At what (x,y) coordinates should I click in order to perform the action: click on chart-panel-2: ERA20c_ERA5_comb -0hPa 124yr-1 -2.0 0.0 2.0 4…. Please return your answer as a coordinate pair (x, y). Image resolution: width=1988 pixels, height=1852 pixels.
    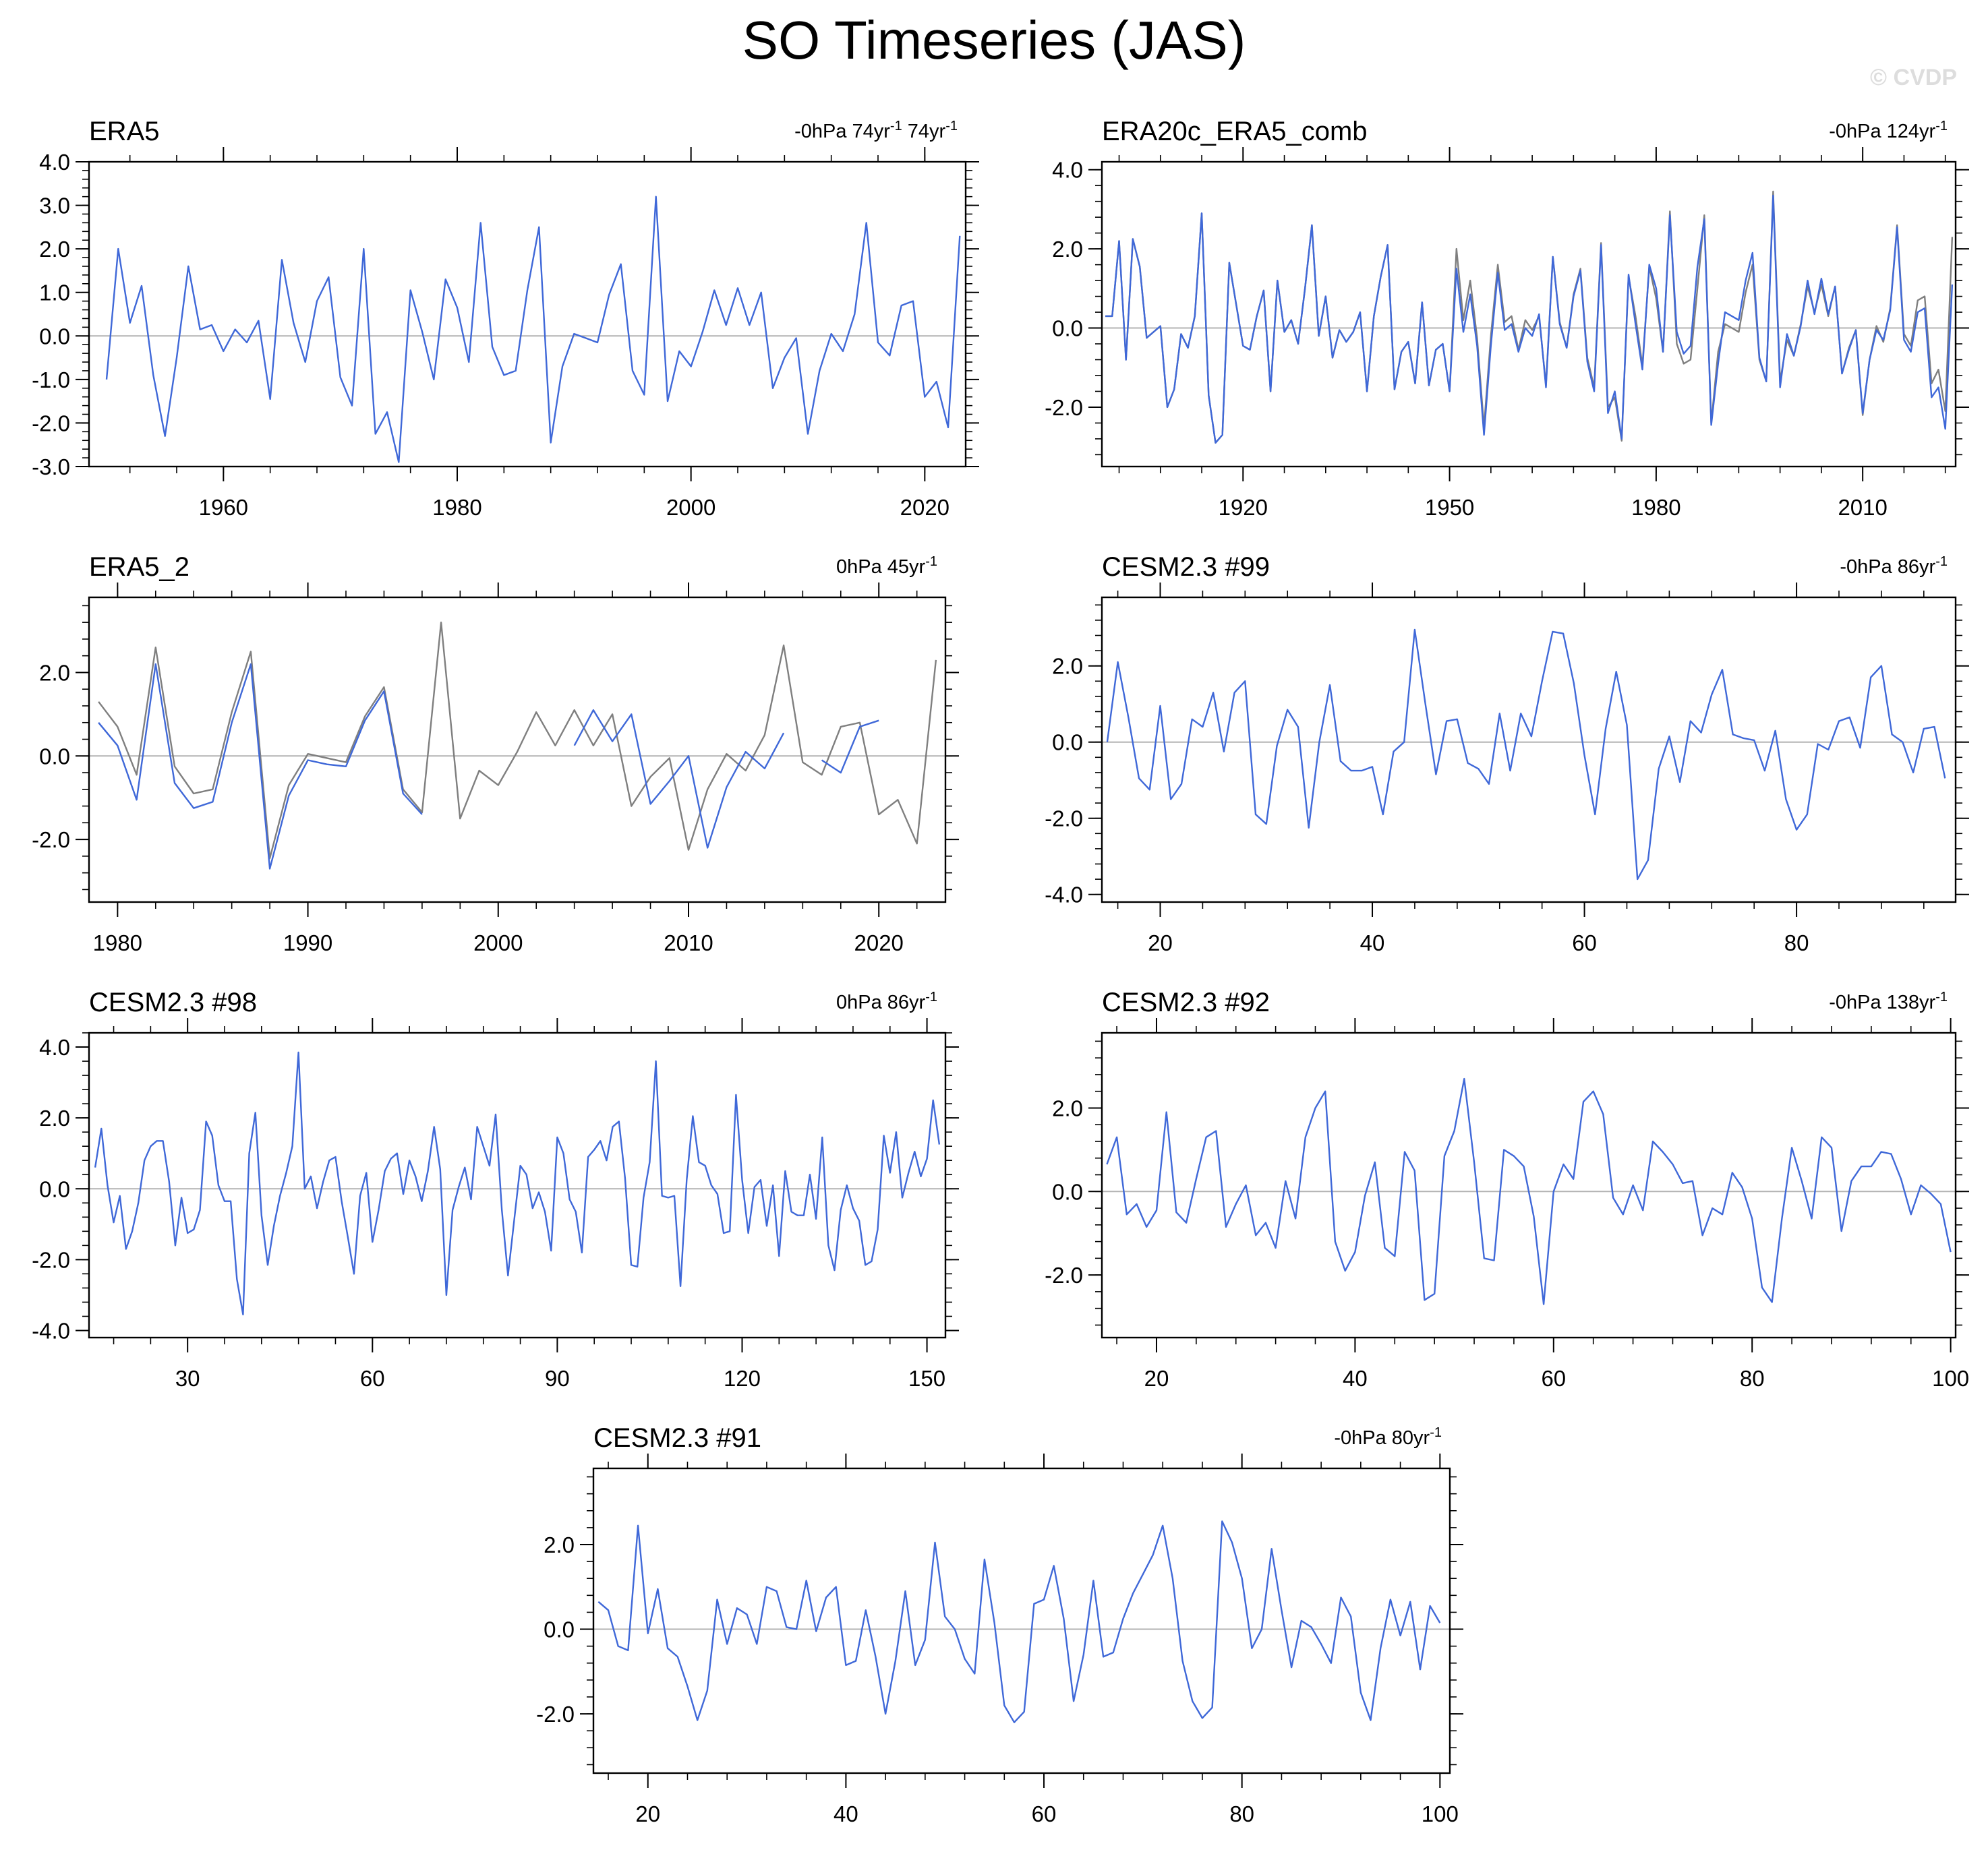
    Looking at the image, I should click on (1507, 319).